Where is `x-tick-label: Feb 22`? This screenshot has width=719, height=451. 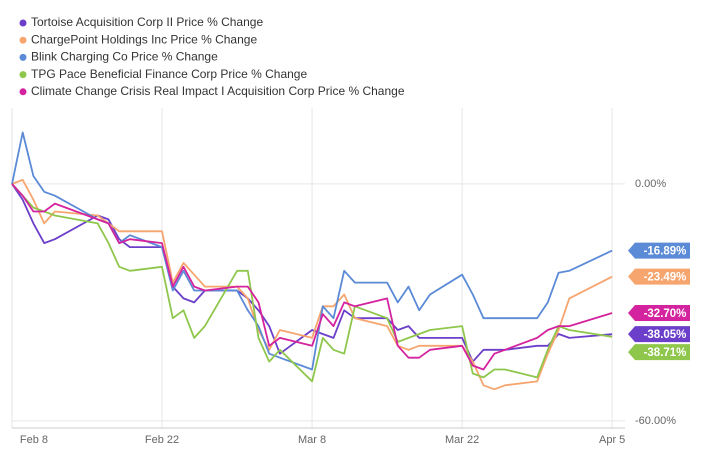 x-tick-label: Feb 22 is located at coordinates (162, 440).